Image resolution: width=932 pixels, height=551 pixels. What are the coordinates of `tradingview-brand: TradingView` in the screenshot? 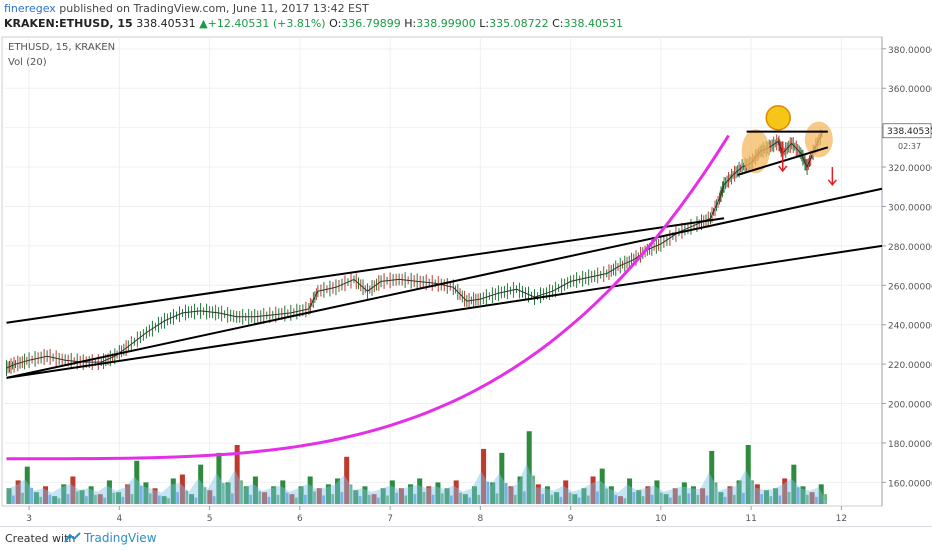 It's located at (120, 538).